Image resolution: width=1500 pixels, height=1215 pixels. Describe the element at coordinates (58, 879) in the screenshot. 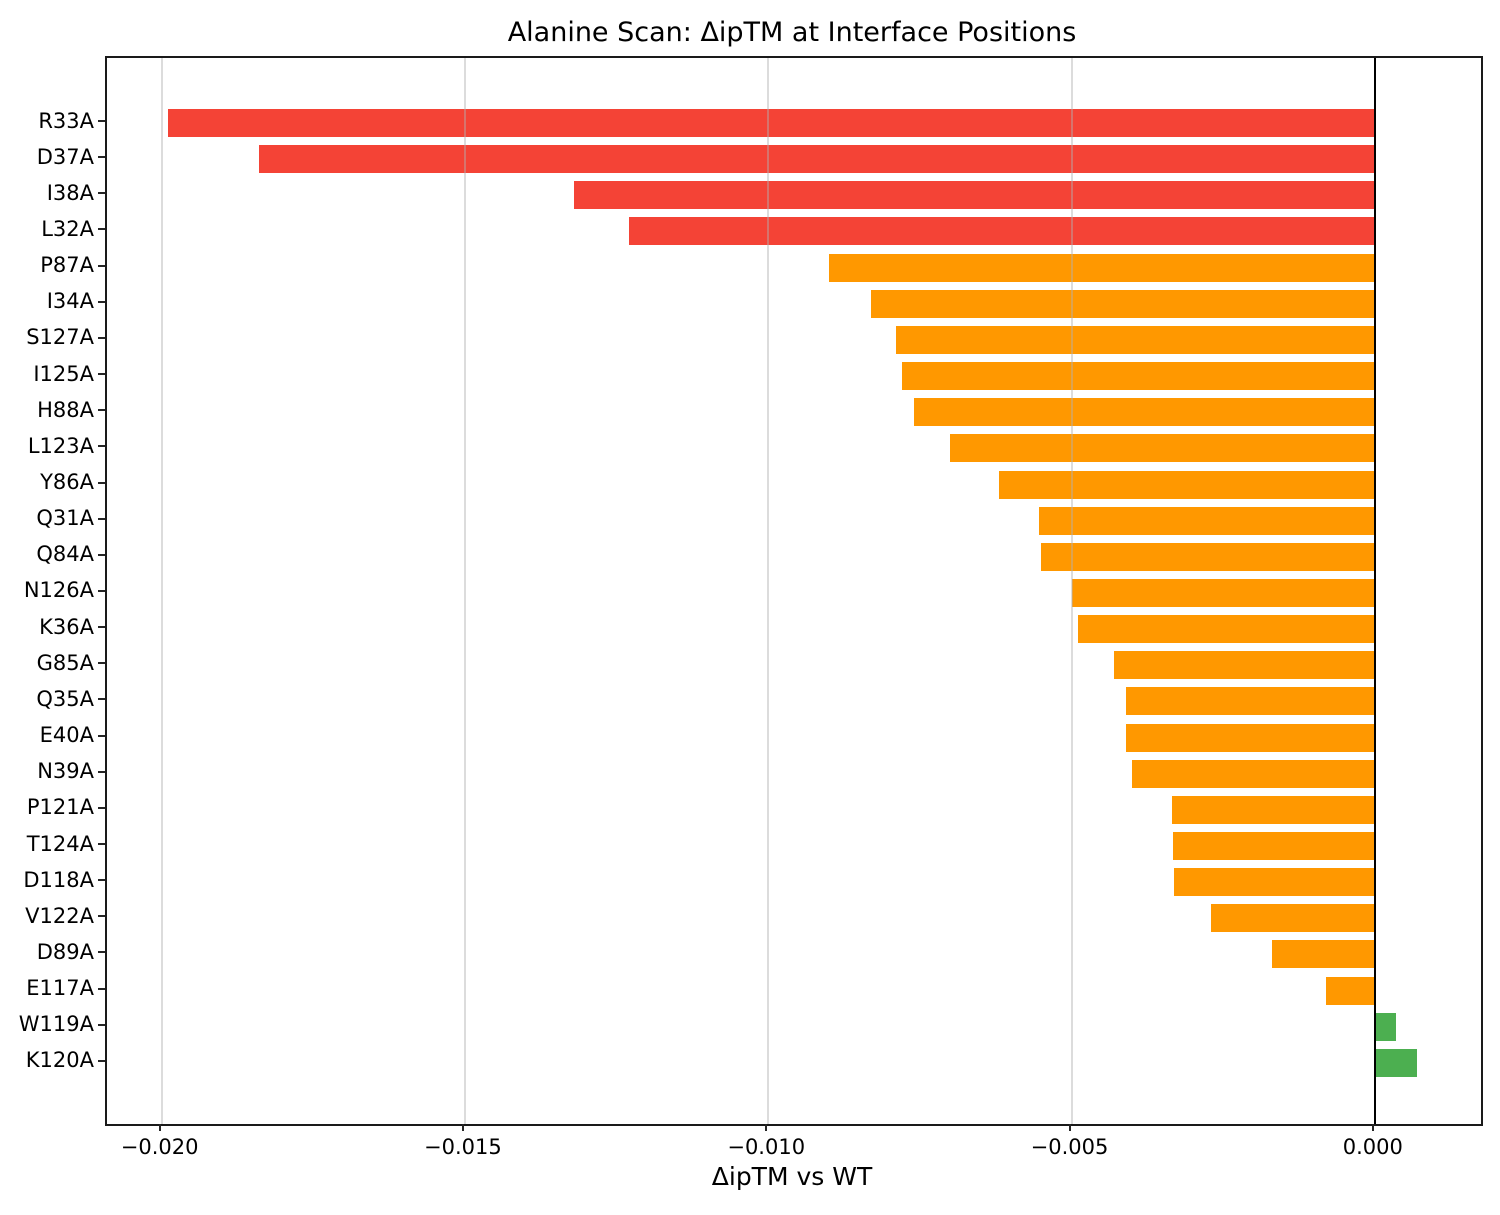

I see `y-tick-label-D118A: D118A` at that location.